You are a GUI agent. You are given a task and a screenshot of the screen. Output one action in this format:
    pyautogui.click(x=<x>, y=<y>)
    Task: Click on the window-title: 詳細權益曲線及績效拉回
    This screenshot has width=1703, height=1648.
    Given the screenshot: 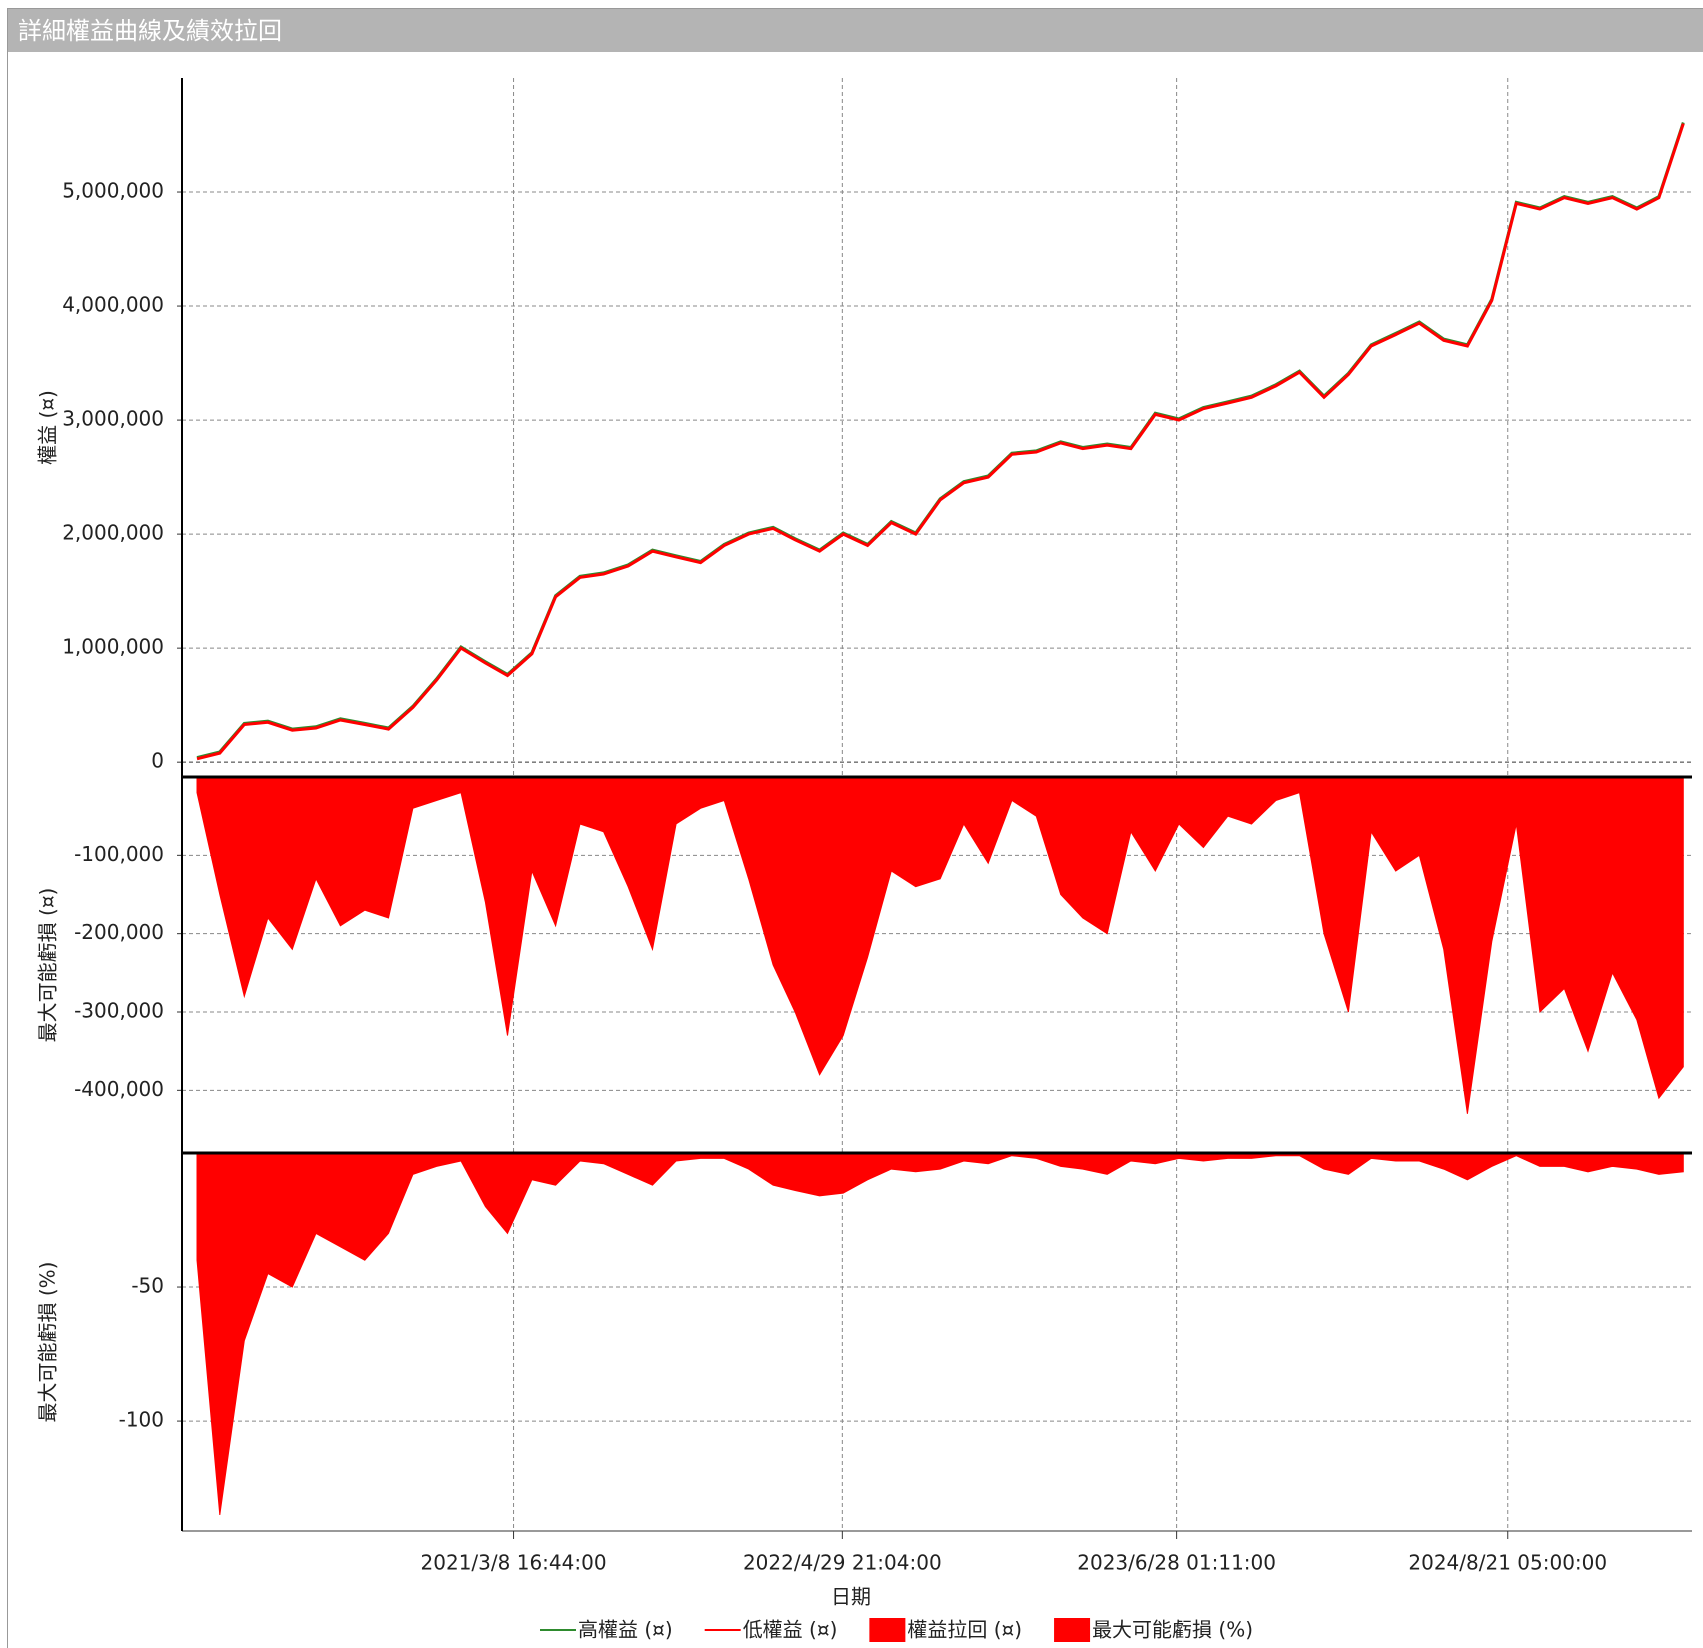 What is the action you would take?
    pyautogui.click(x=855, y=30)
    